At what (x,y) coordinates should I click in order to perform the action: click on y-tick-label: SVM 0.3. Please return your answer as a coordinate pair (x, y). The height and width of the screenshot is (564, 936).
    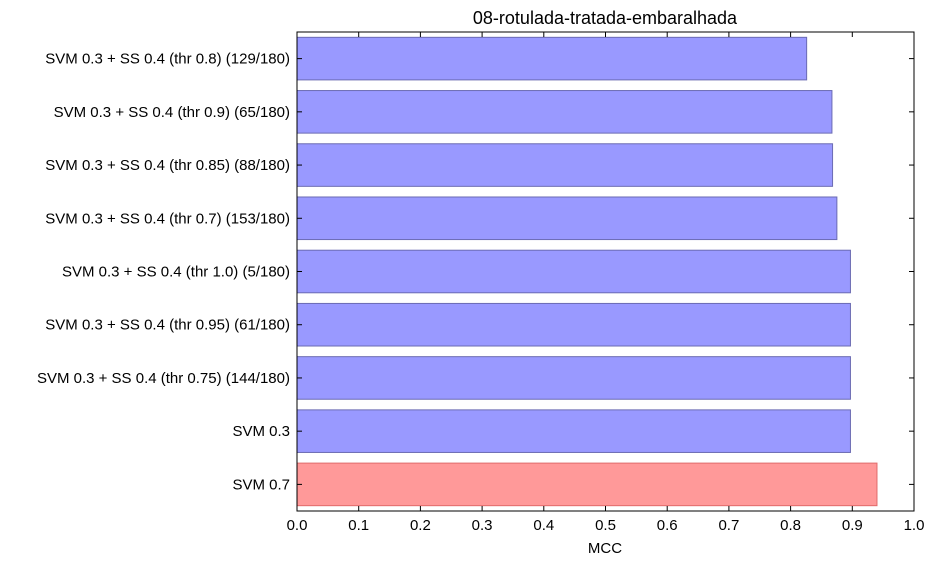
    Looking at the image, I should click on (261, 431).